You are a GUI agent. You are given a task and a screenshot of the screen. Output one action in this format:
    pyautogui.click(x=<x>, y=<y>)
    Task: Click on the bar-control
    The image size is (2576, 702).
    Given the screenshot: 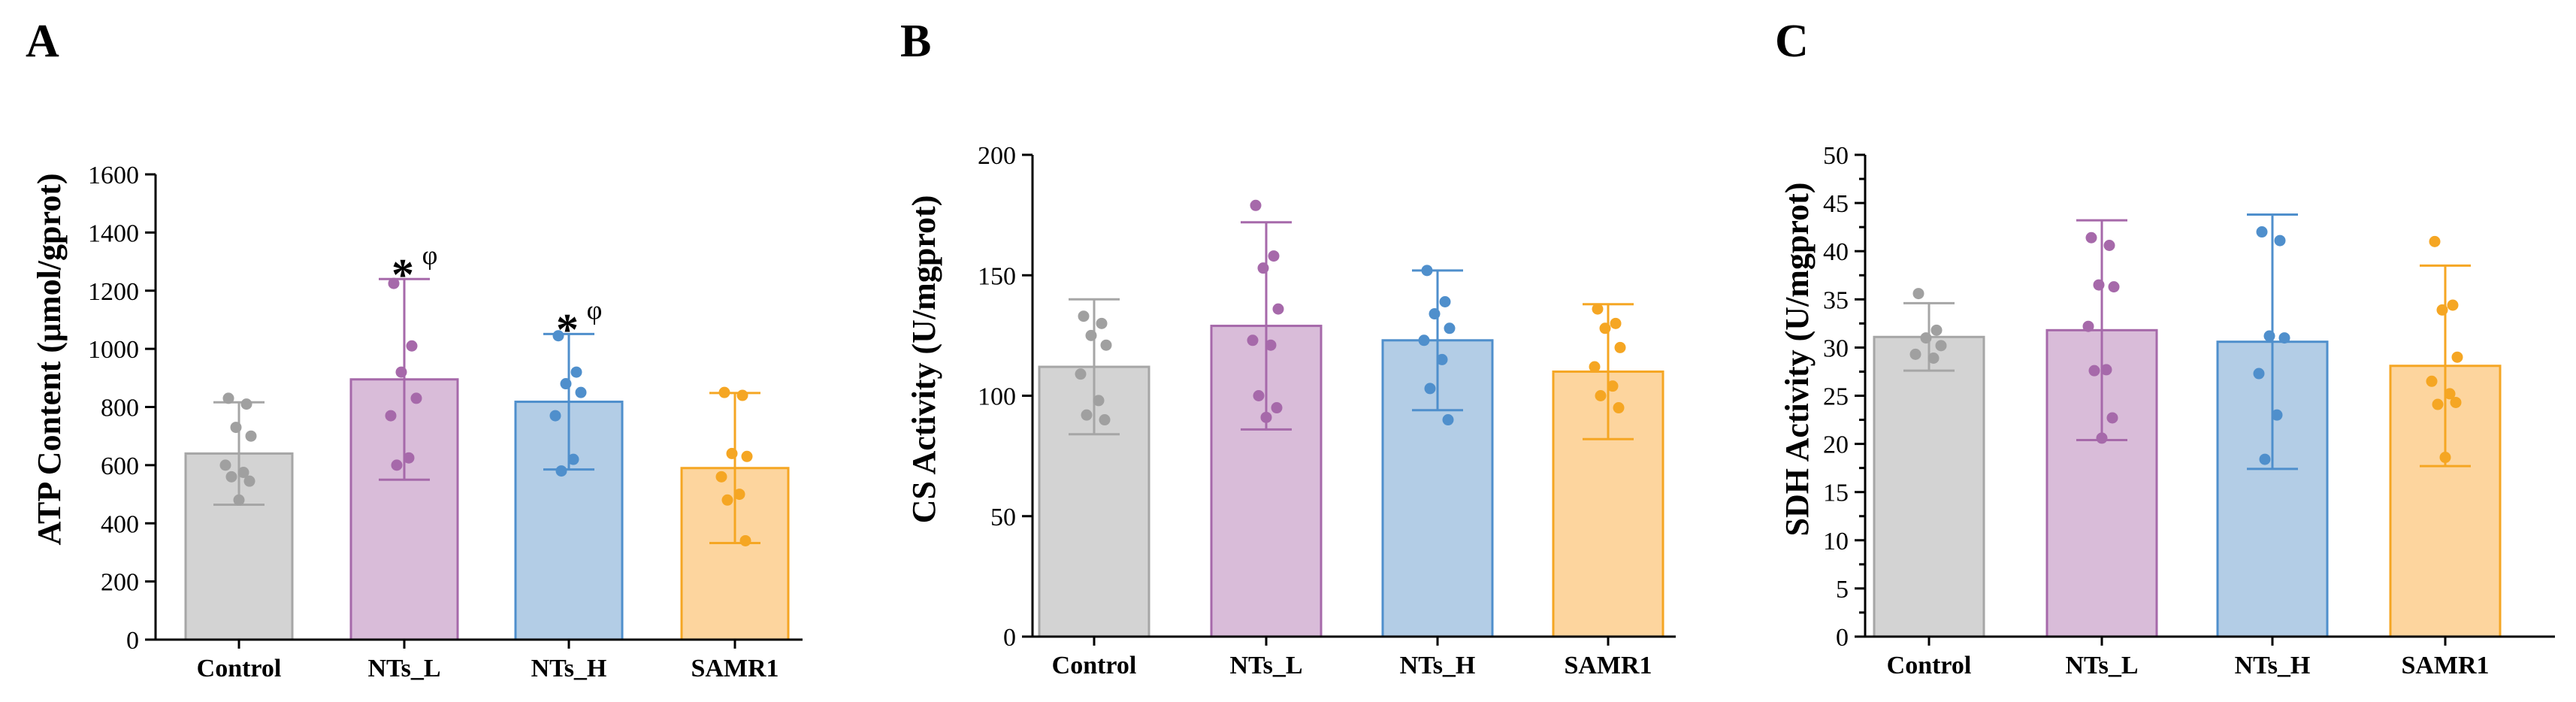 What is the action you would take?
    pyautogui.click(x=1929, y=486)
    